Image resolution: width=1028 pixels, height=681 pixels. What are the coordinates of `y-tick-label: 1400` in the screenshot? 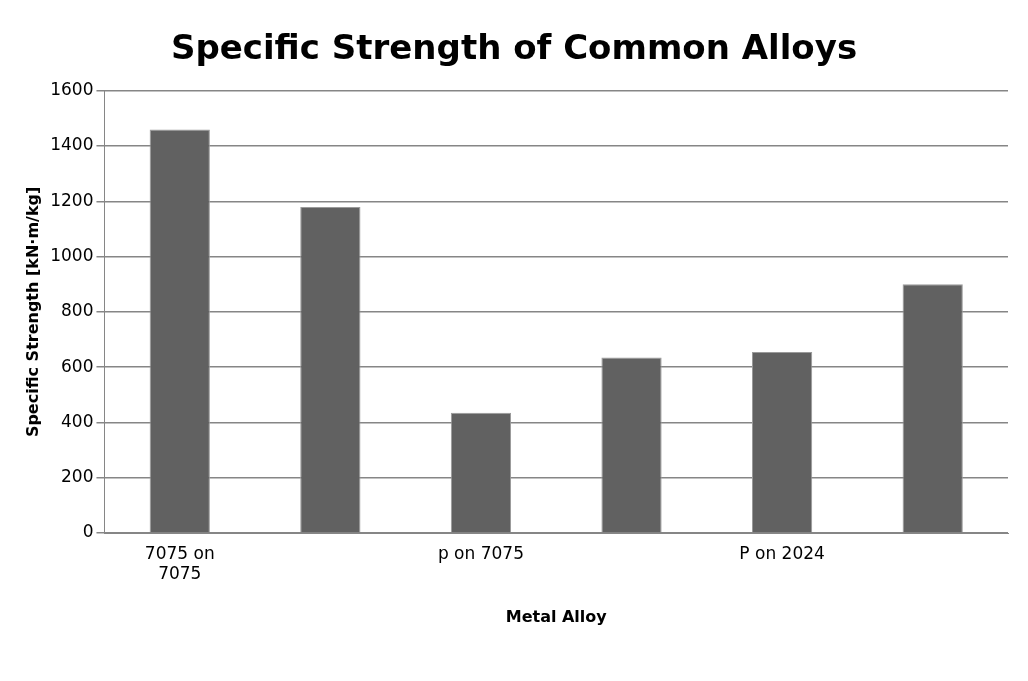 It's located at (72, 144).